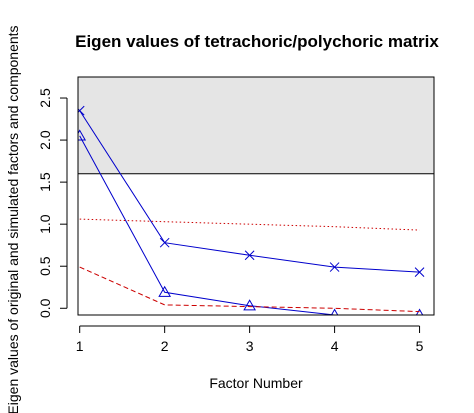  What do you see at coordinates (45, 266) in the screenshot?
I see `y-tick-label-2: 0.5` at bounding box center [45, 266].